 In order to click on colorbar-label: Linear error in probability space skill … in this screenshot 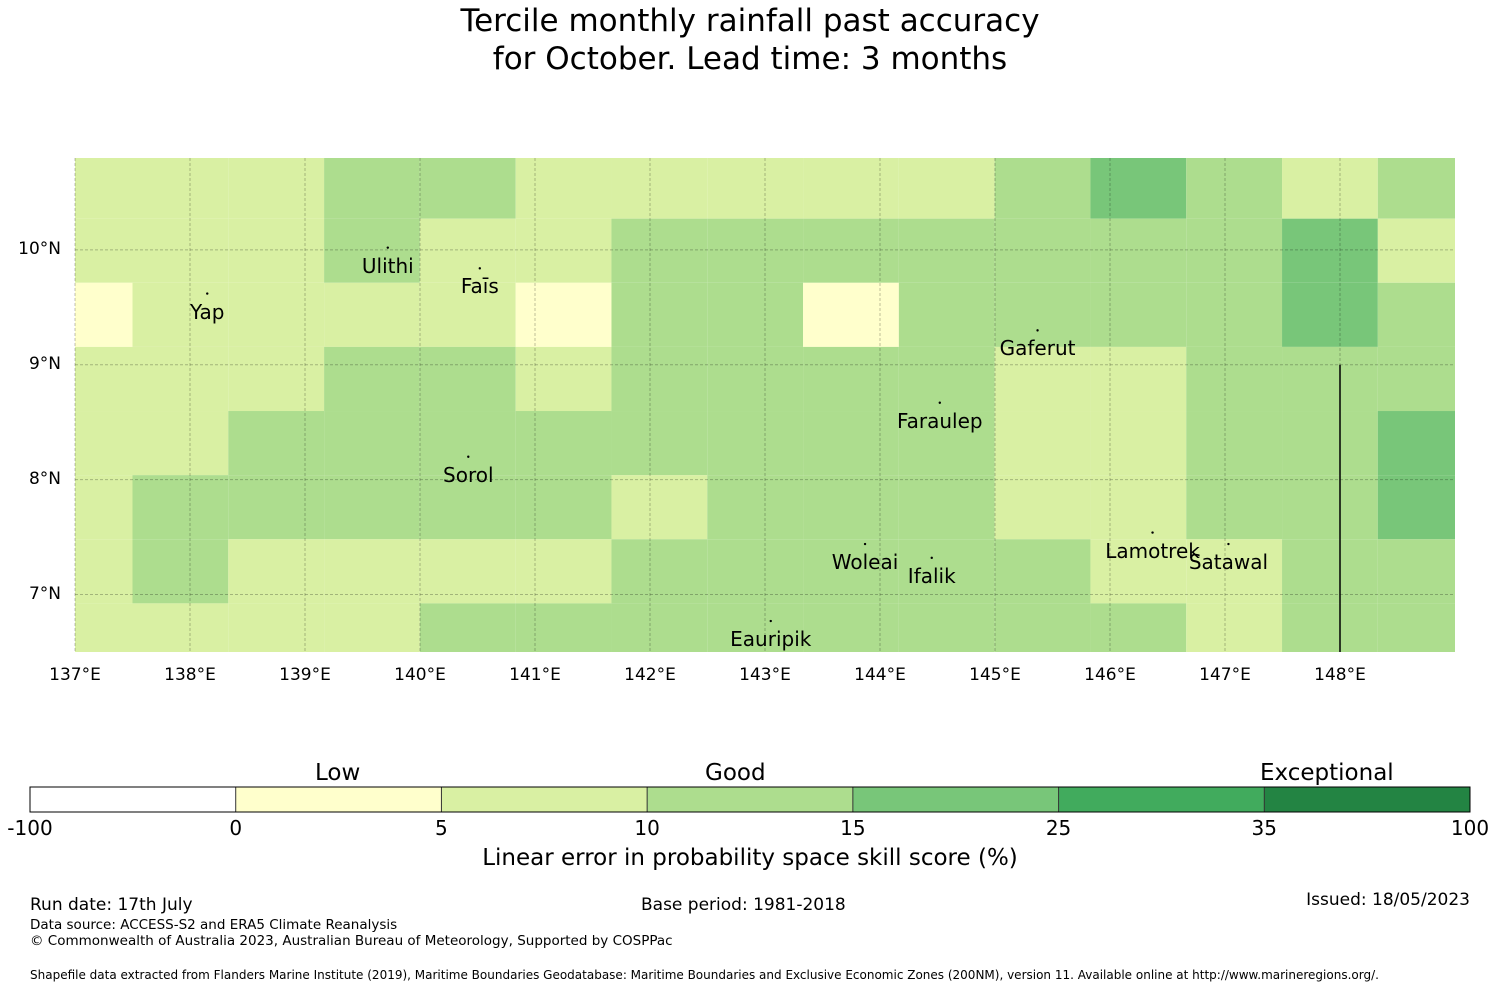, I will do `click(750, 858)`.